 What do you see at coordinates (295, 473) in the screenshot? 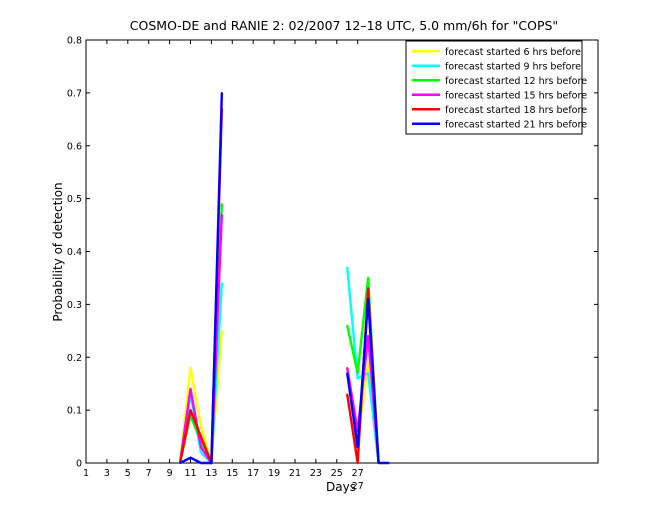
I see `x-tick-label-10: 21` at bounding box center [295, 473].